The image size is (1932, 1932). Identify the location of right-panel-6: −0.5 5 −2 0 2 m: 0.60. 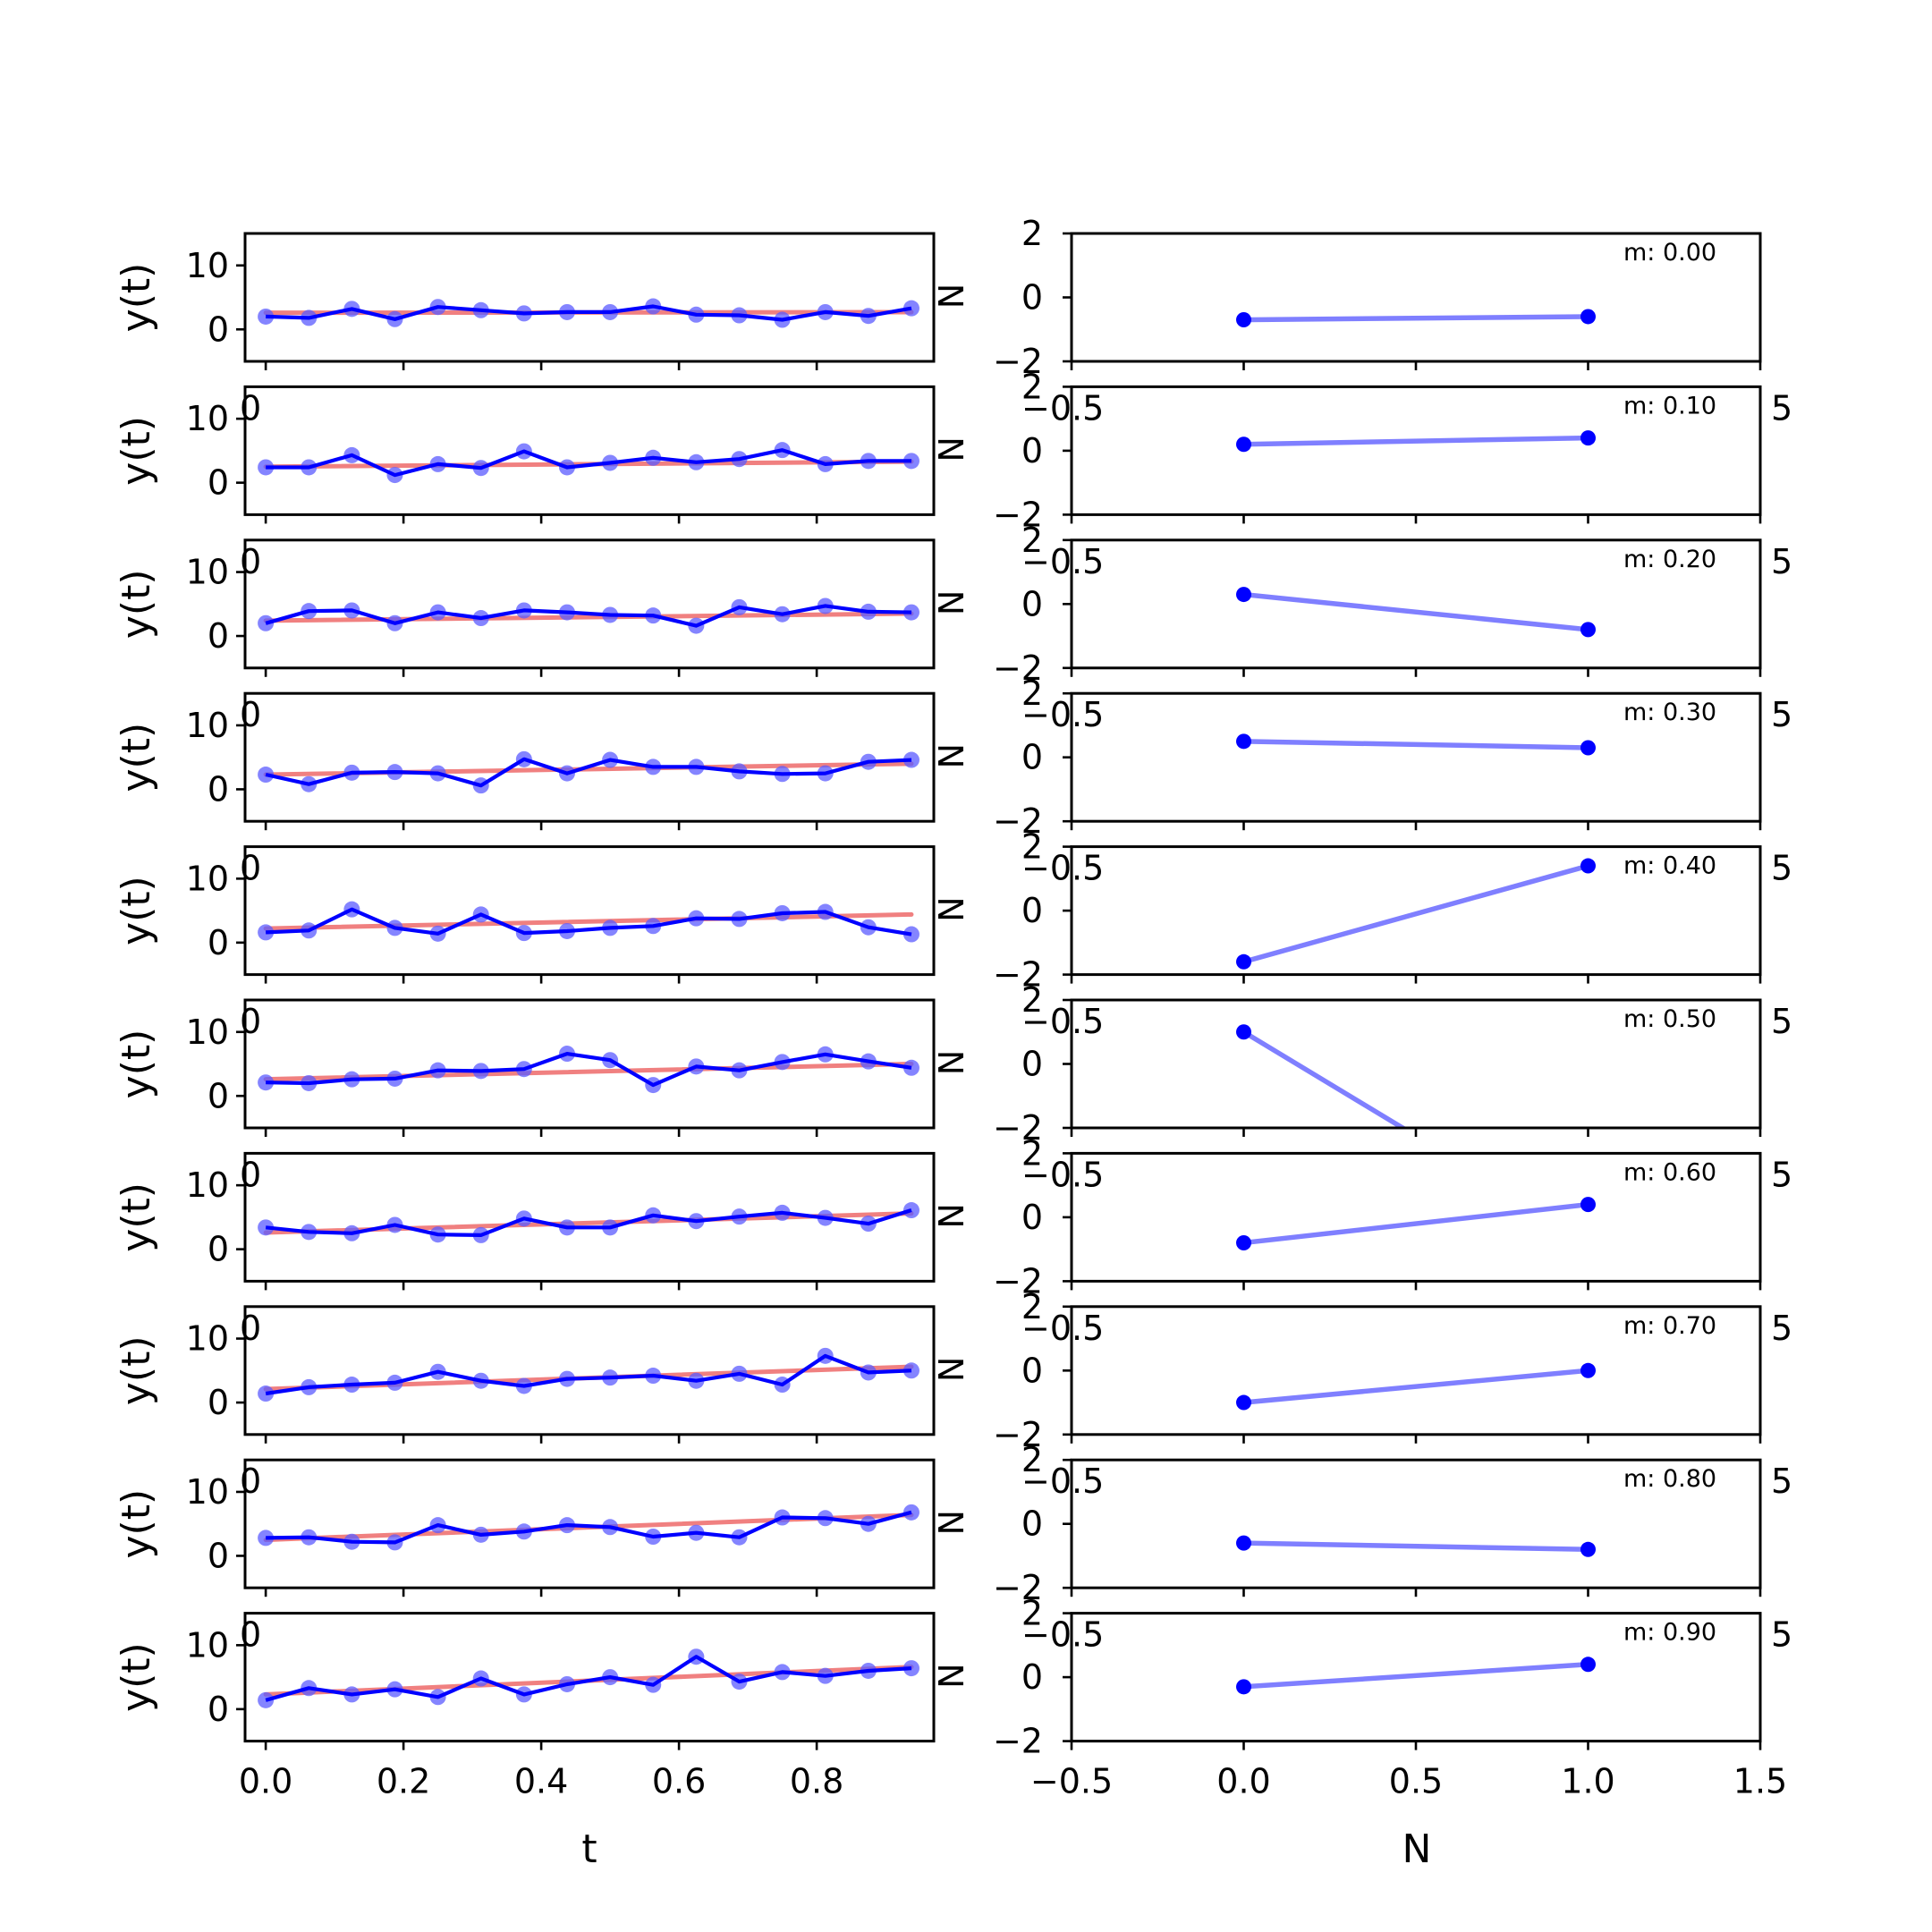
(1392, 1217).